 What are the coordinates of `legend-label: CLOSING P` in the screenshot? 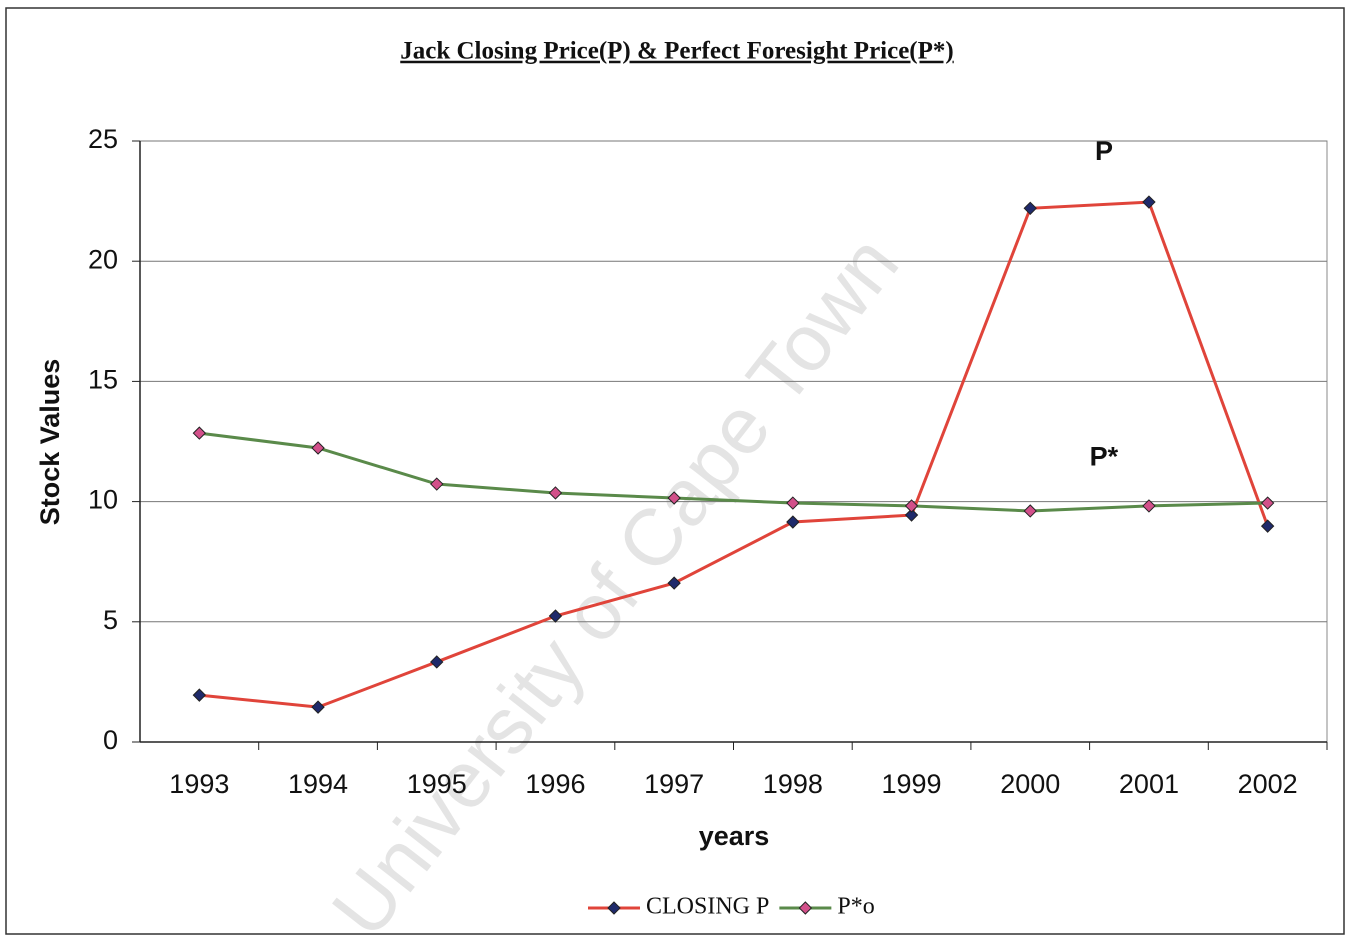 It's located at (707, 907).